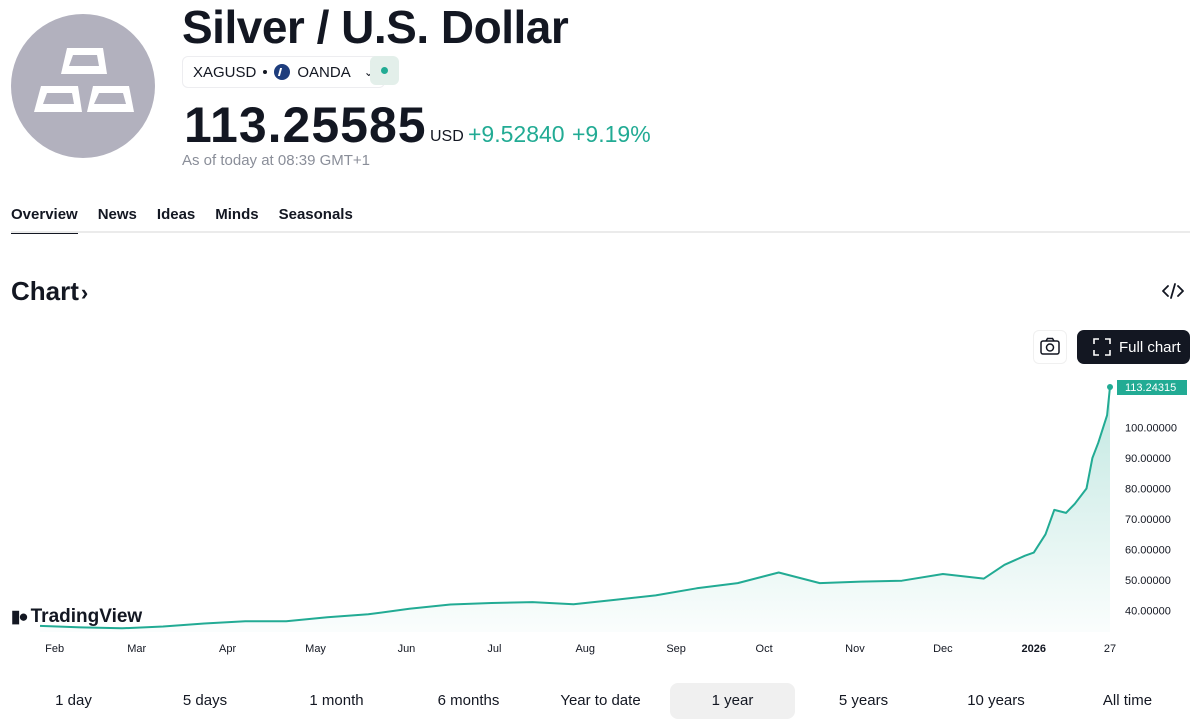  I want to click on y-tick-label: 70.00000, so click(1148, 520).